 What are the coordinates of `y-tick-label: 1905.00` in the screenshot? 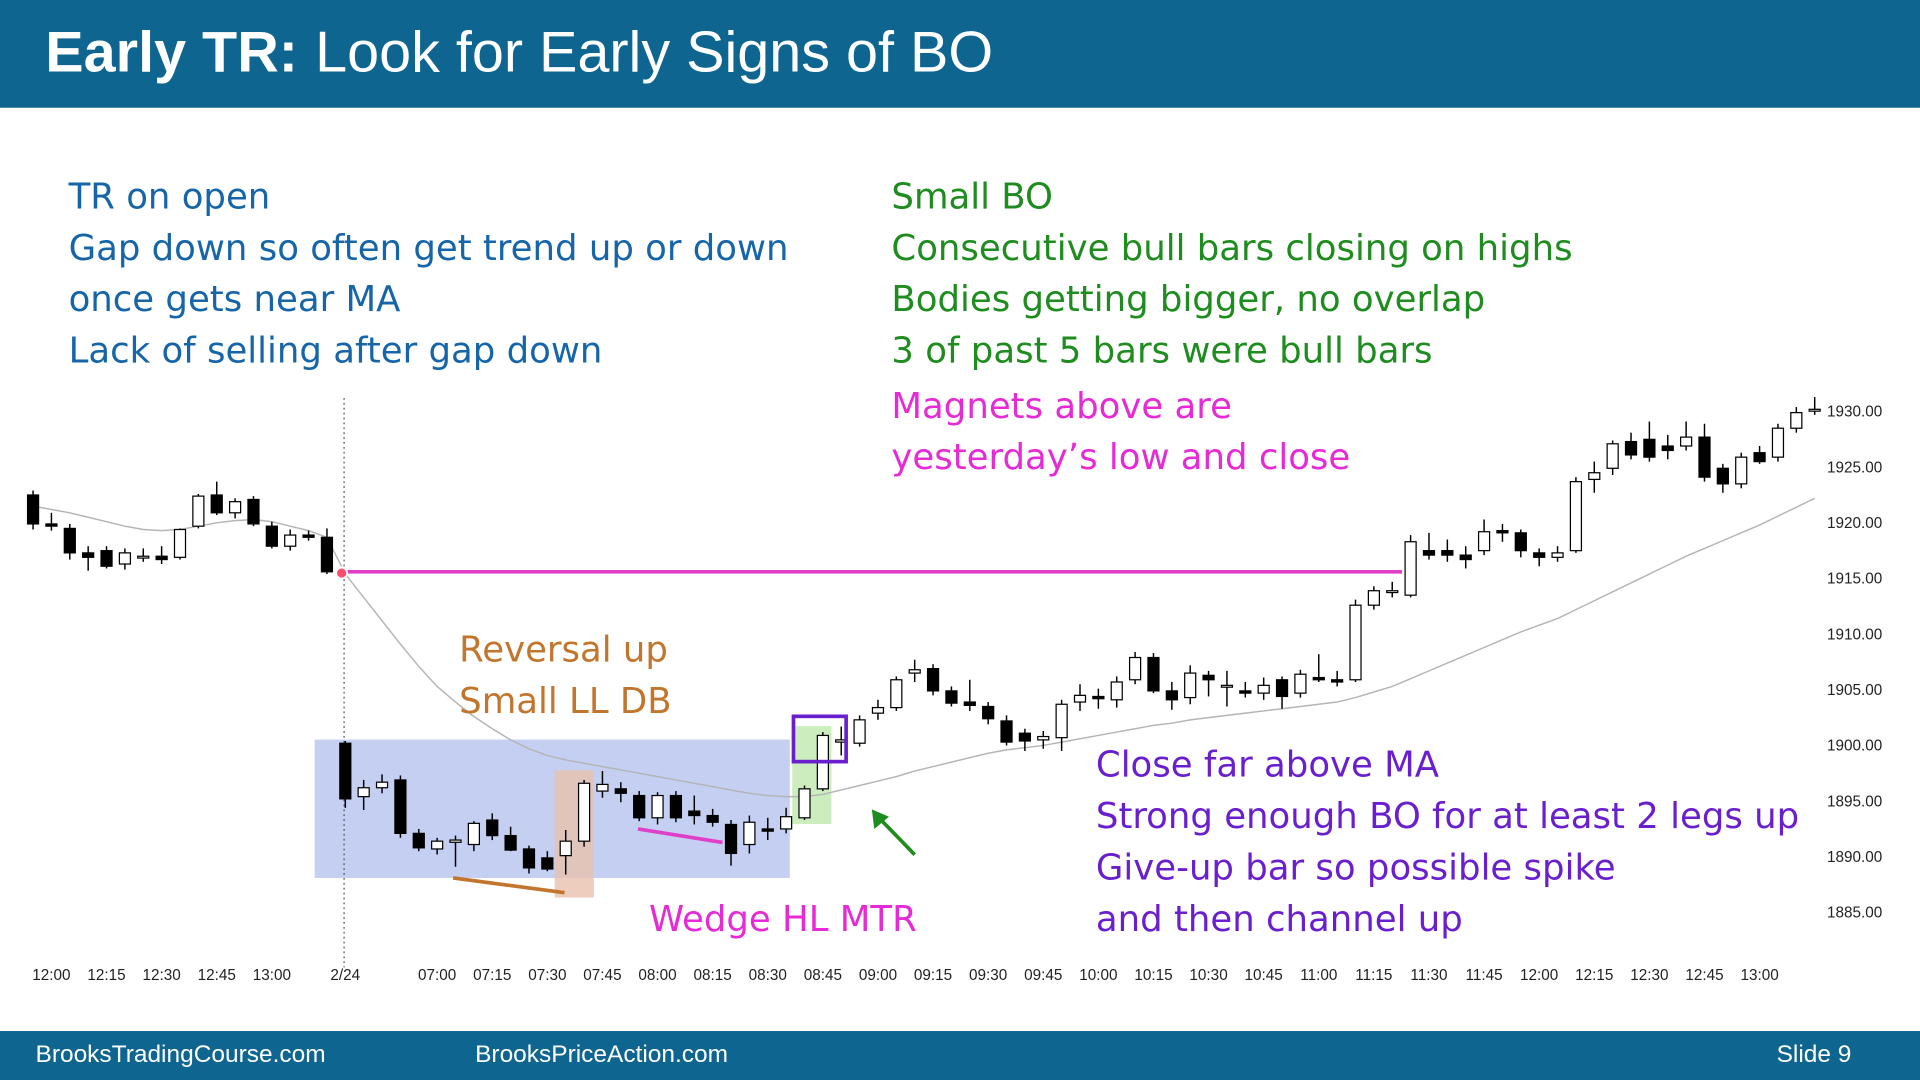 It's located at (1854, 690).